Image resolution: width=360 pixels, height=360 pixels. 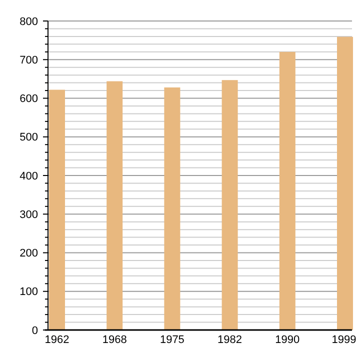 What do you see at coordinates (344, 340) in the screenshot?
I see `x-tick-label: 1999` at bounding box center [344, 340].